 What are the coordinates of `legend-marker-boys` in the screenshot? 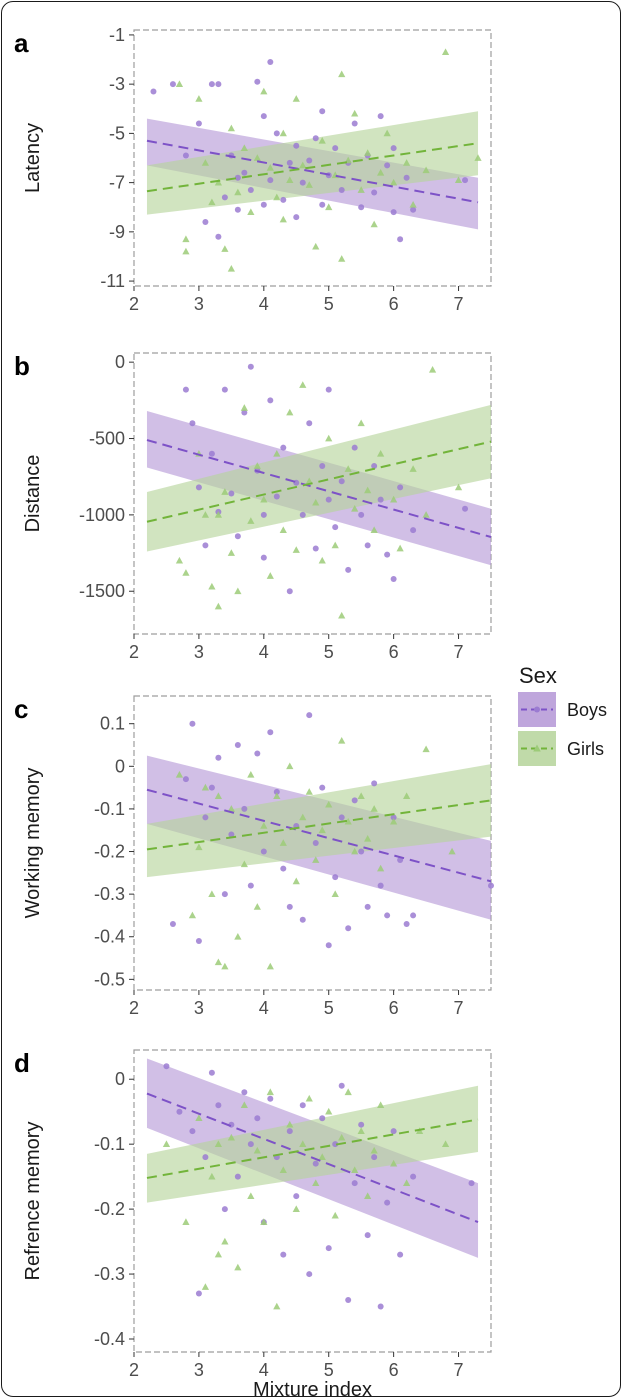 It's located at (537, 709).